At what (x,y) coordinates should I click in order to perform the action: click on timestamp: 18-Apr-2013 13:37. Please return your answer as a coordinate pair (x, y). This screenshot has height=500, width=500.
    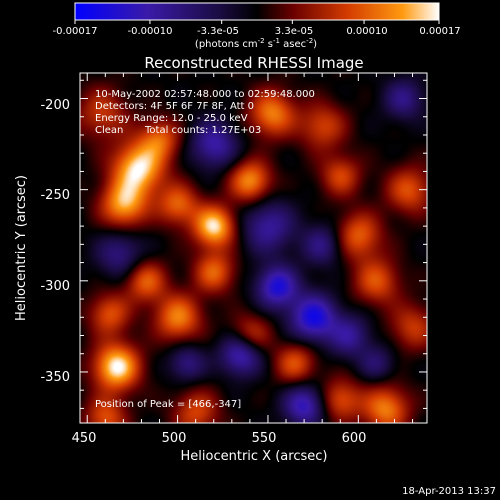
    Looking at the image, I should click on (449, 491).